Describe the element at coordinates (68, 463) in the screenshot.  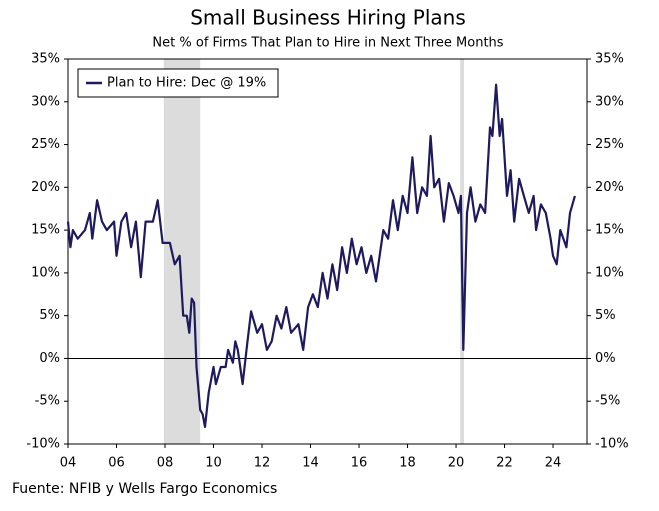
I see `x-tick-label: 04` at that location.